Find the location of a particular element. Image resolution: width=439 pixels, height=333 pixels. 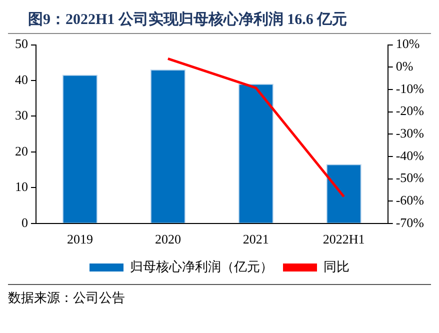

x-tick-label: 2021 is located at coordinates (255, 239).